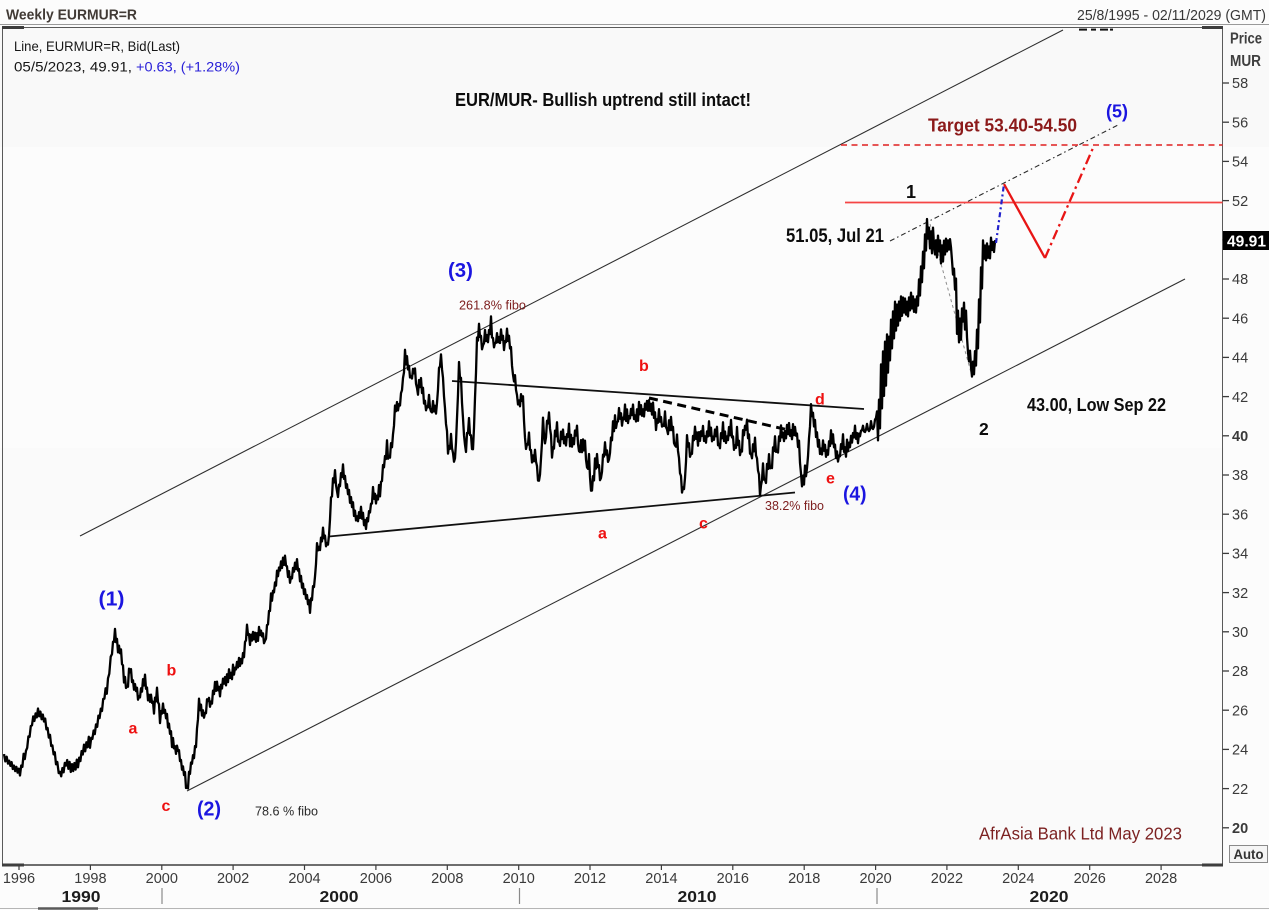  What do you see at coordinates (603, 99) in the screenshot?
I see `svg-text:EUR/MUR- Bullish uptrend still: EUR/MUR- Bullish uptrend still intact!` at bounding box center [603, 99].